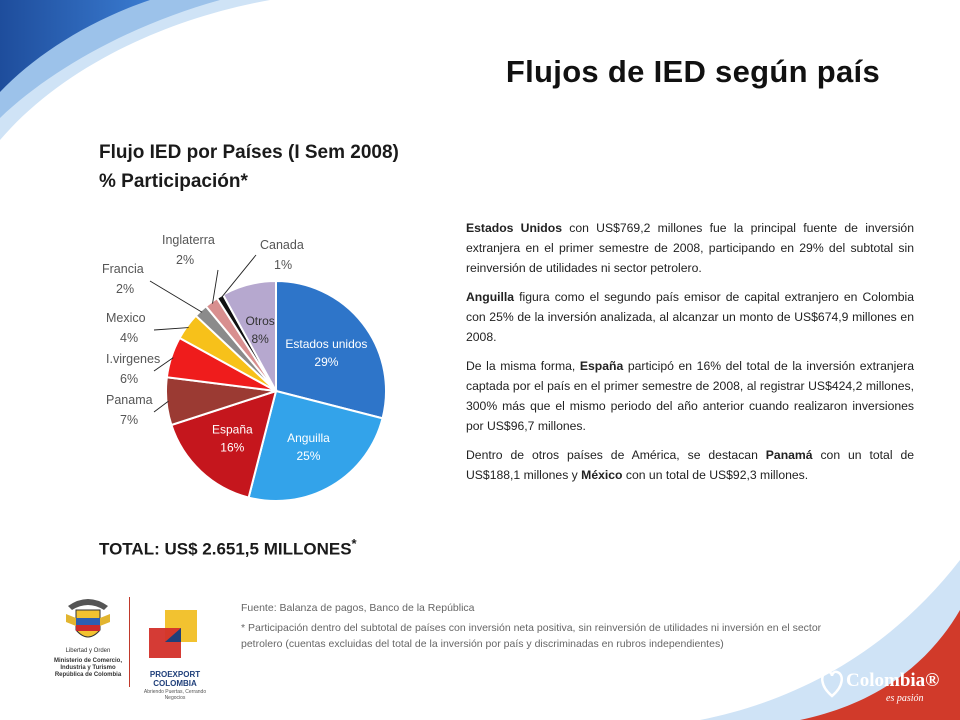 The image size is (960, 720). I want to click on slice-value-francia: 2%, so click(125, 289).